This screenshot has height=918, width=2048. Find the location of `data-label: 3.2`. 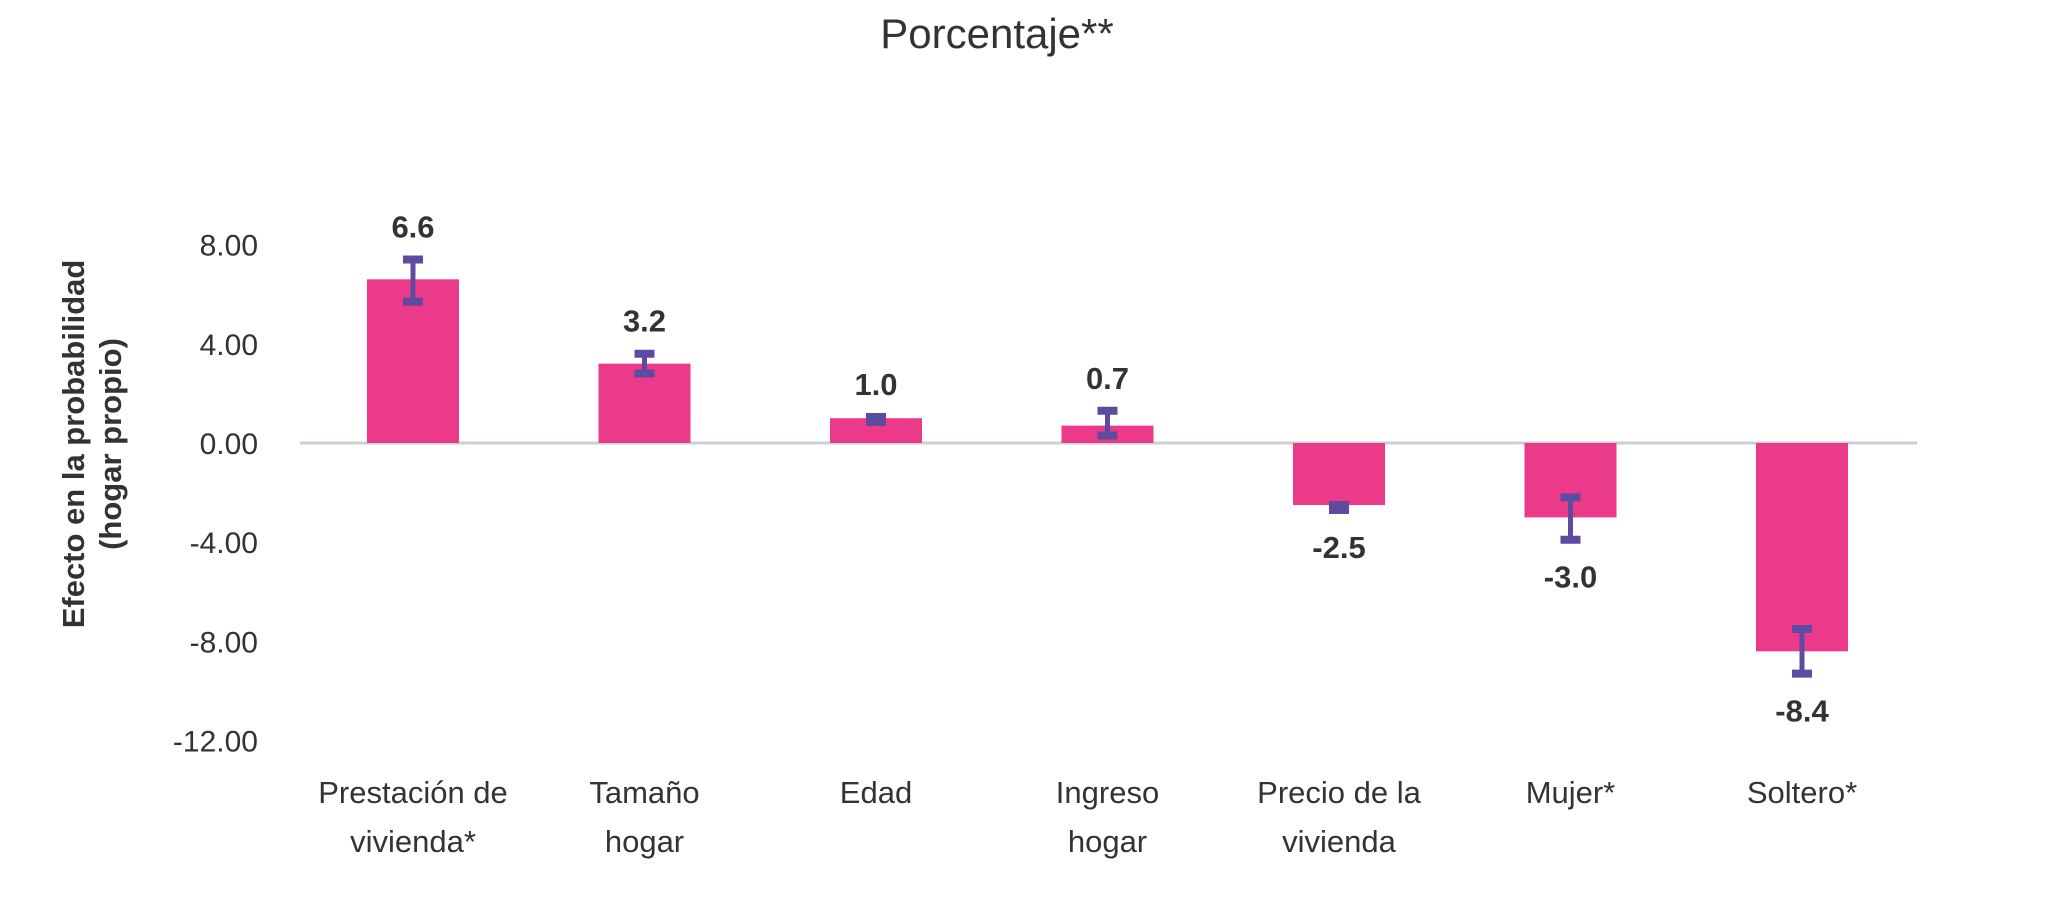

data-label: 3.2 is located at coordinates (644, 321).